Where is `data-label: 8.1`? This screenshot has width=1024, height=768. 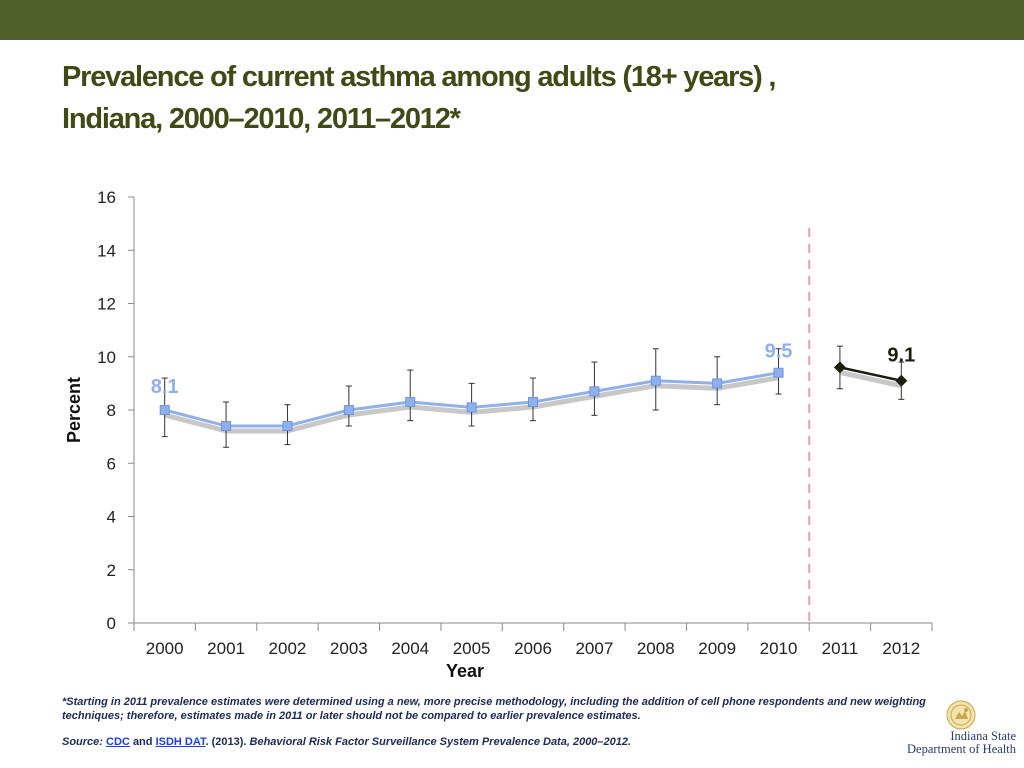
data-label: 8.1 is located at coordinates (165, 387).